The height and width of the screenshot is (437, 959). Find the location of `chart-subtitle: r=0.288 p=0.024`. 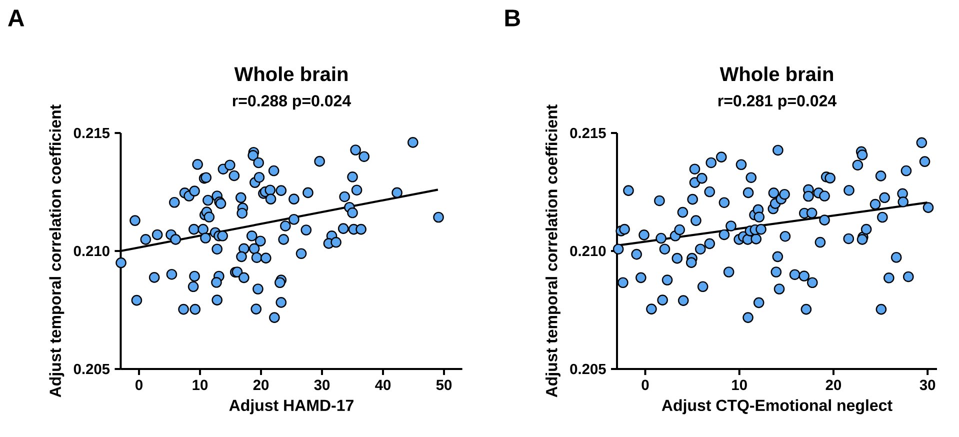

chart-subtitle: r=0.288 p=0.024 is located at coordinates (291, 102).